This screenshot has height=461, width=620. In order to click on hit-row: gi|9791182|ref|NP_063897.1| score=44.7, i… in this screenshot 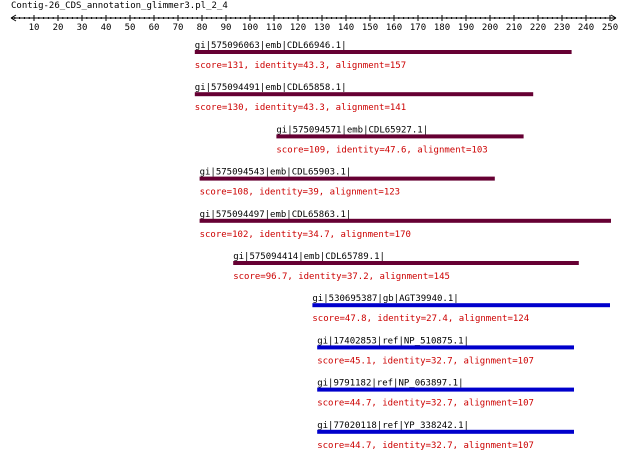, I will do `click(445, 394)`.